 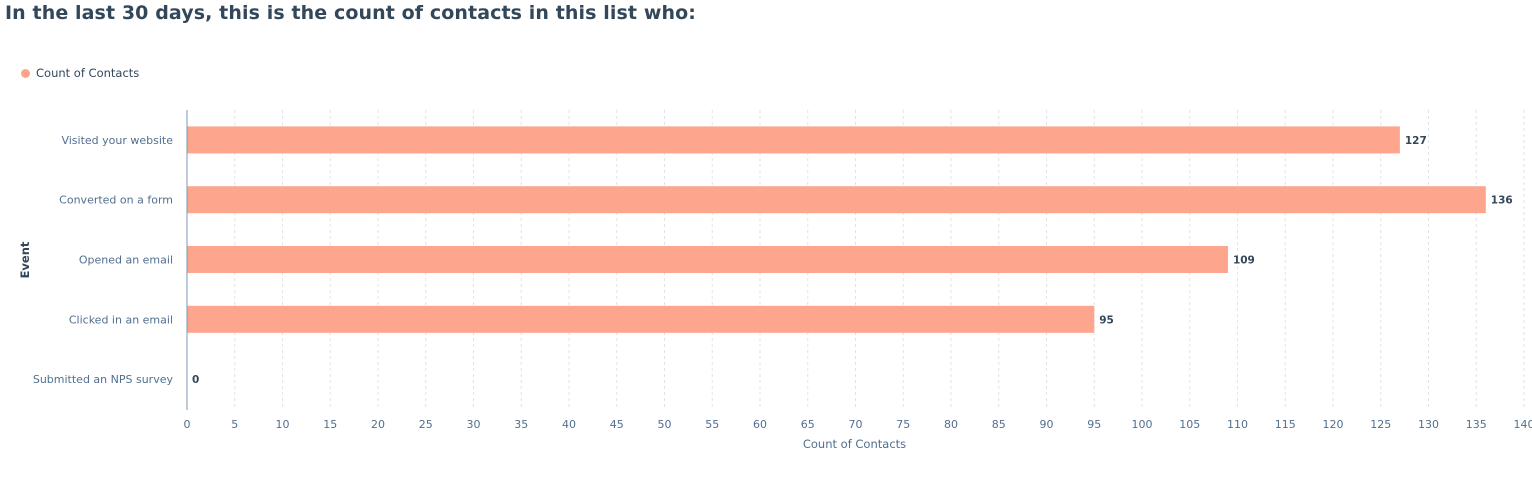 I want to click on x-tick-label: 25, so click(x=426, y=424).